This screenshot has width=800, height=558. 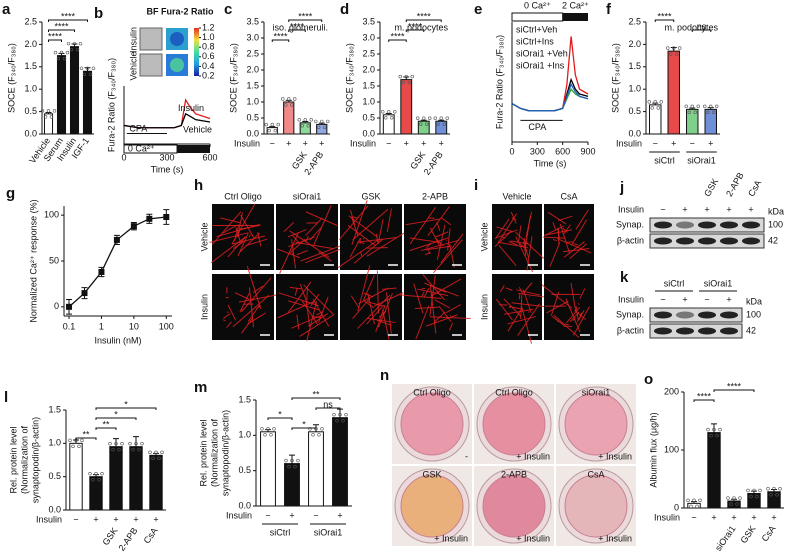 What do you see at coordinates (662, 209) in the screenshot?
I see `sign: −` at bounding box center [662, 209].